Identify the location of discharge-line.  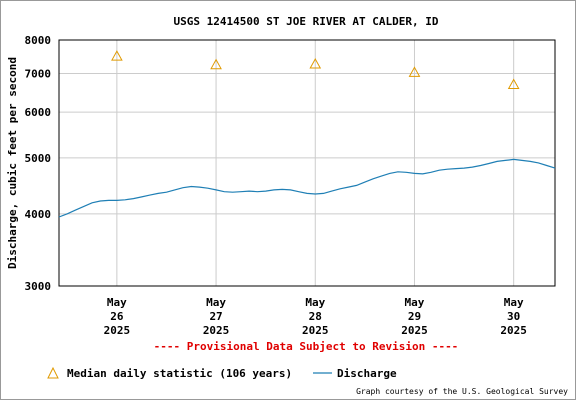
(307, 188).